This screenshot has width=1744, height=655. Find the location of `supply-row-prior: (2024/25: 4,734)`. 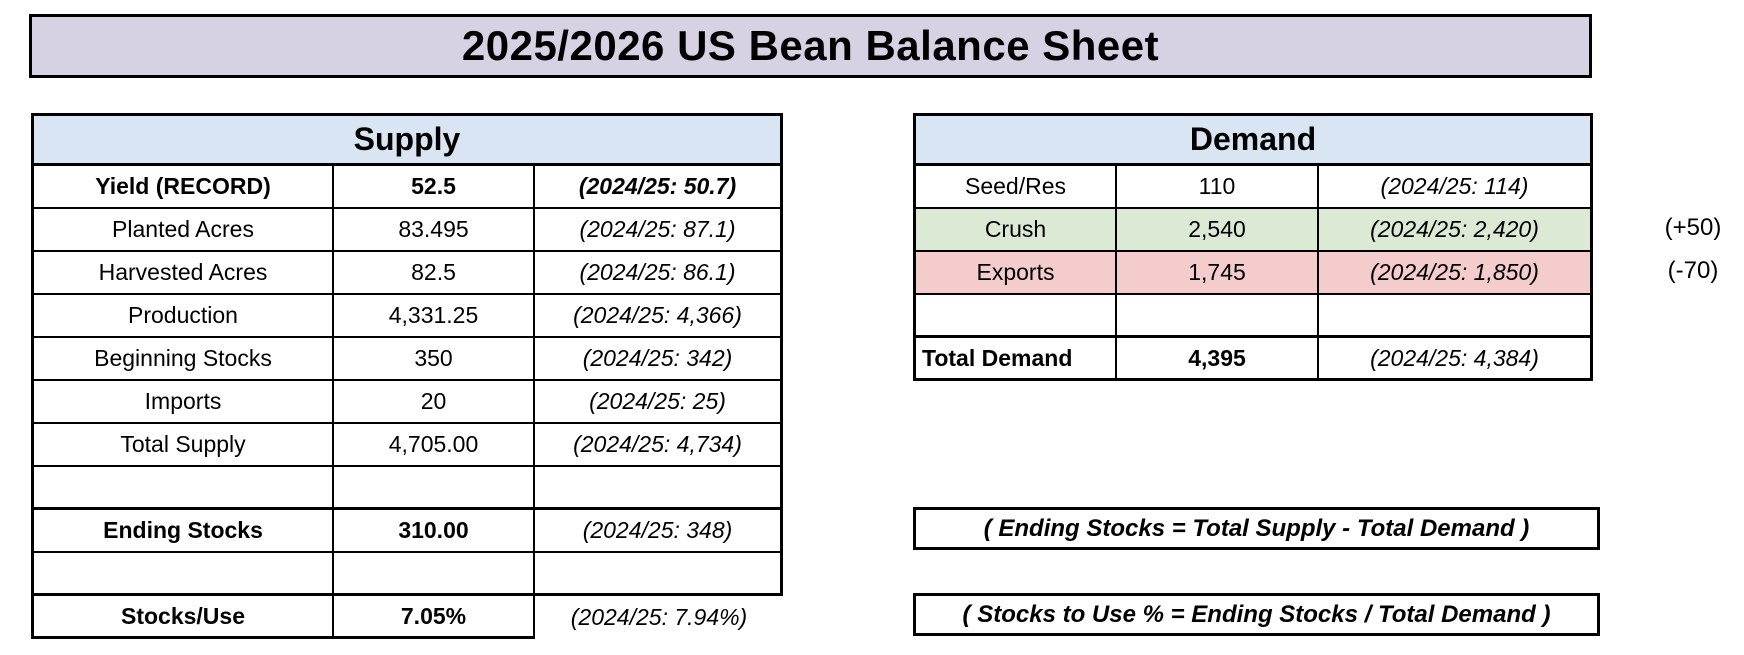

supply-row-prior: (2024/25: 4,734) is located at coordinates (659, 445).